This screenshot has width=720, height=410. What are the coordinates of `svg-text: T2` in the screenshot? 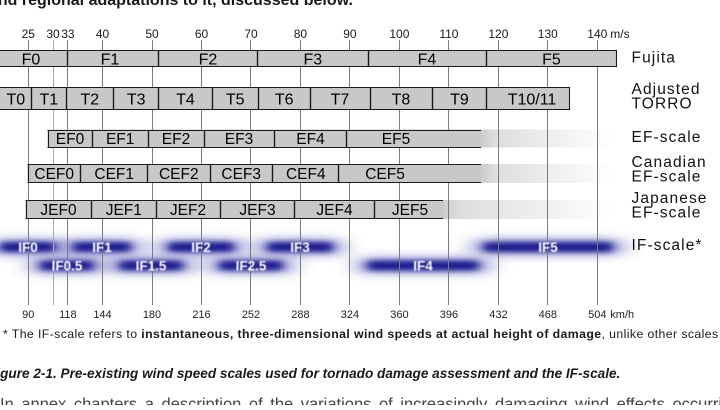 It's located at (89, 99).